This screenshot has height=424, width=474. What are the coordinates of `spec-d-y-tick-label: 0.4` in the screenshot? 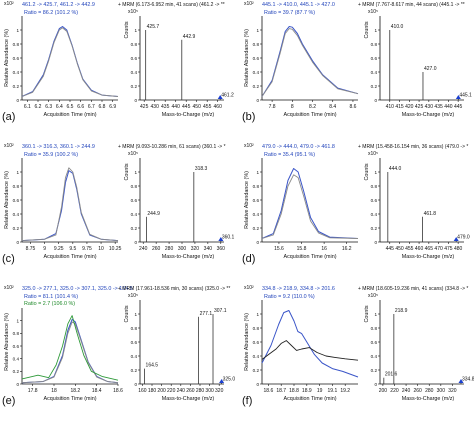 It's located at (374, 214).